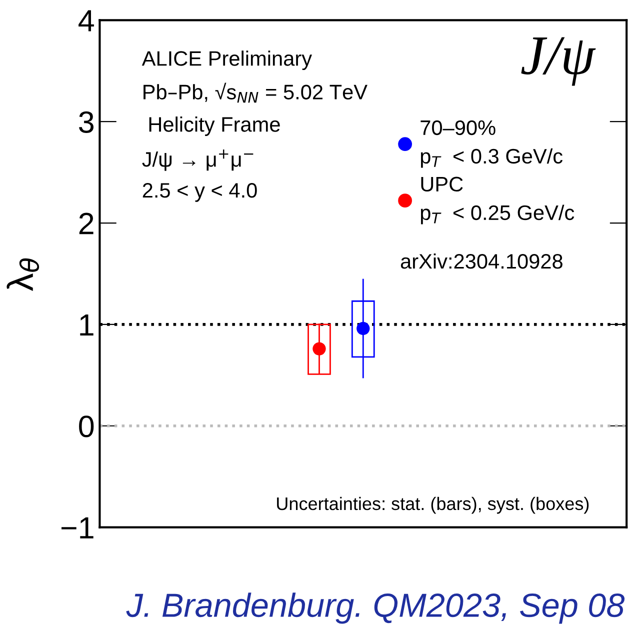  Describe the element at coordinates (256, 92) in the screenshot. I see `annotation: Pb–Pb, √s$_{NN}$ = 5.02 TeV` at that location.